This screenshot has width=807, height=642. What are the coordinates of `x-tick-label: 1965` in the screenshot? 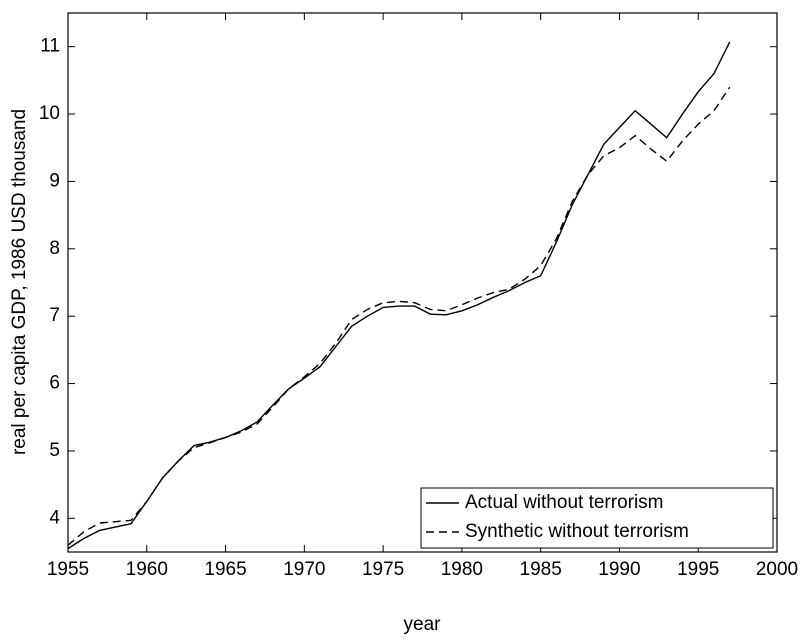 It's located at (225, 569).